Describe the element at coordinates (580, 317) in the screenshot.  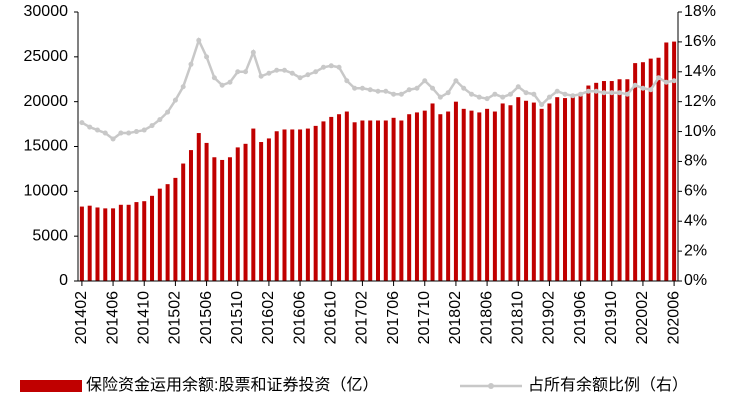
I see `x-tick-label: 201906` at that location.